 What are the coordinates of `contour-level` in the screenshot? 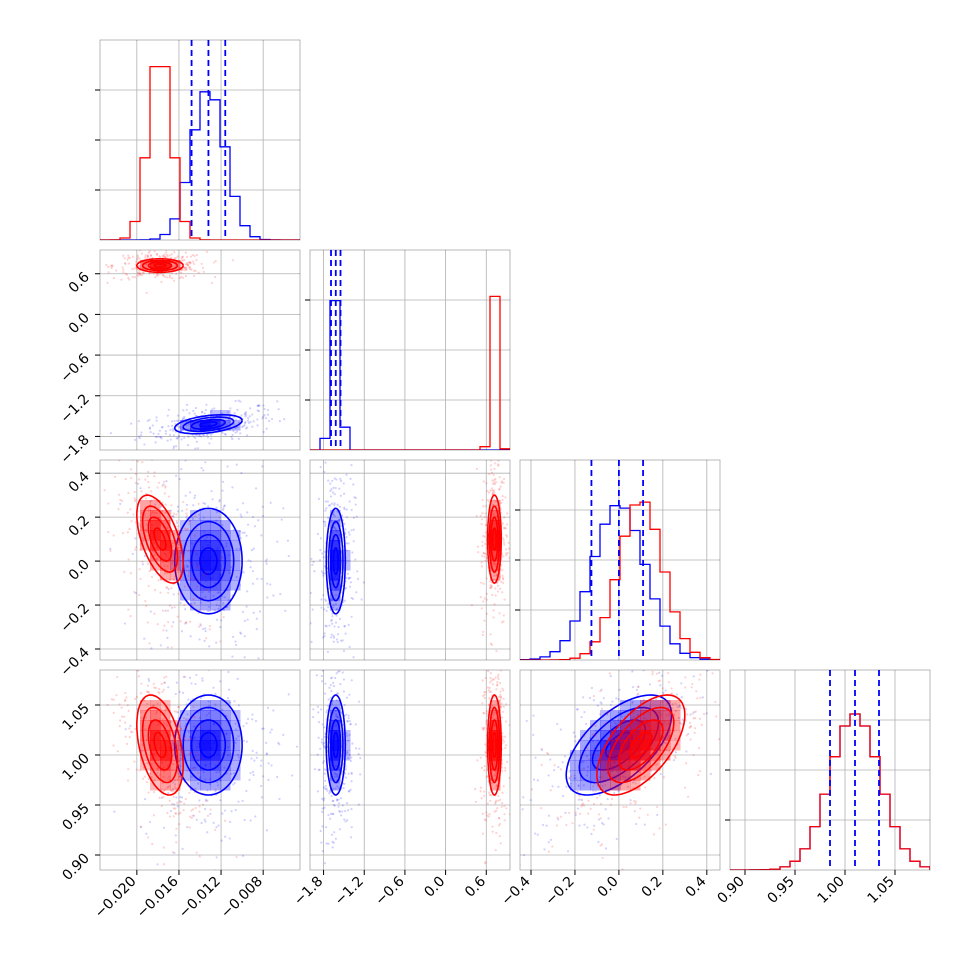 It's located at (208, 745).